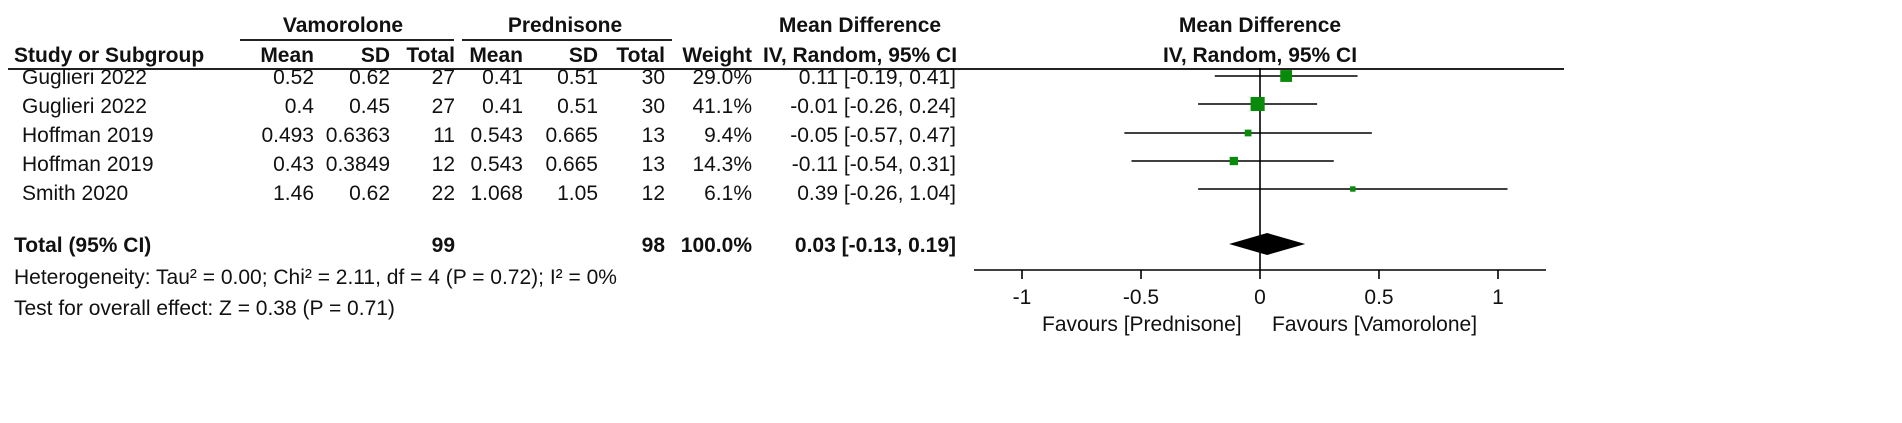  Describe the element at coordinates (293, 164) in the screenshot. I see `mean1-cell: 0.43` at that location.